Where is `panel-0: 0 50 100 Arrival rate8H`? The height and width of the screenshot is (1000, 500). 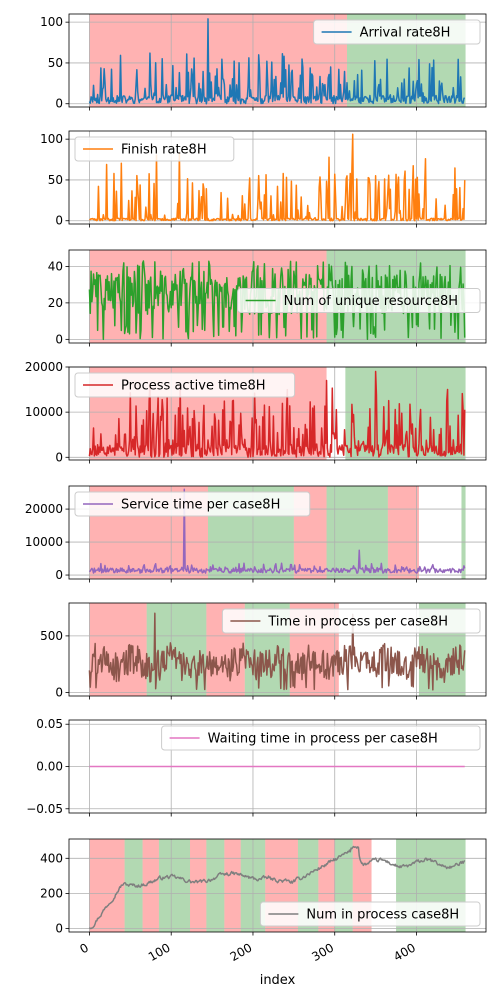 panel-0: 0 50 100 Arrival rate8H is located at coordinates (263, 62).